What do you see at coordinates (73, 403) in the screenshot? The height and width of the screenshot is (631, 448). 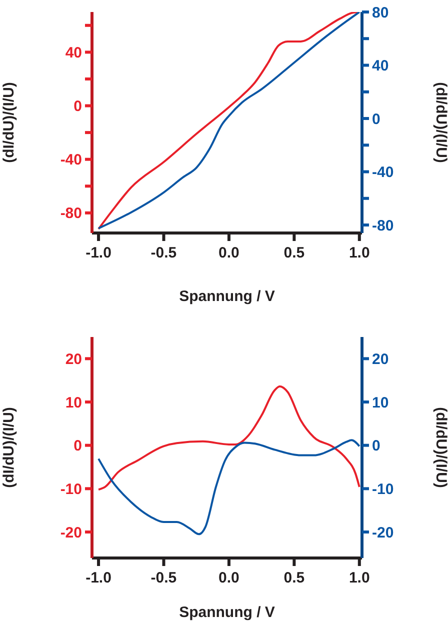 I see `y-tick-label: 10` at bounding box center [73, 403].